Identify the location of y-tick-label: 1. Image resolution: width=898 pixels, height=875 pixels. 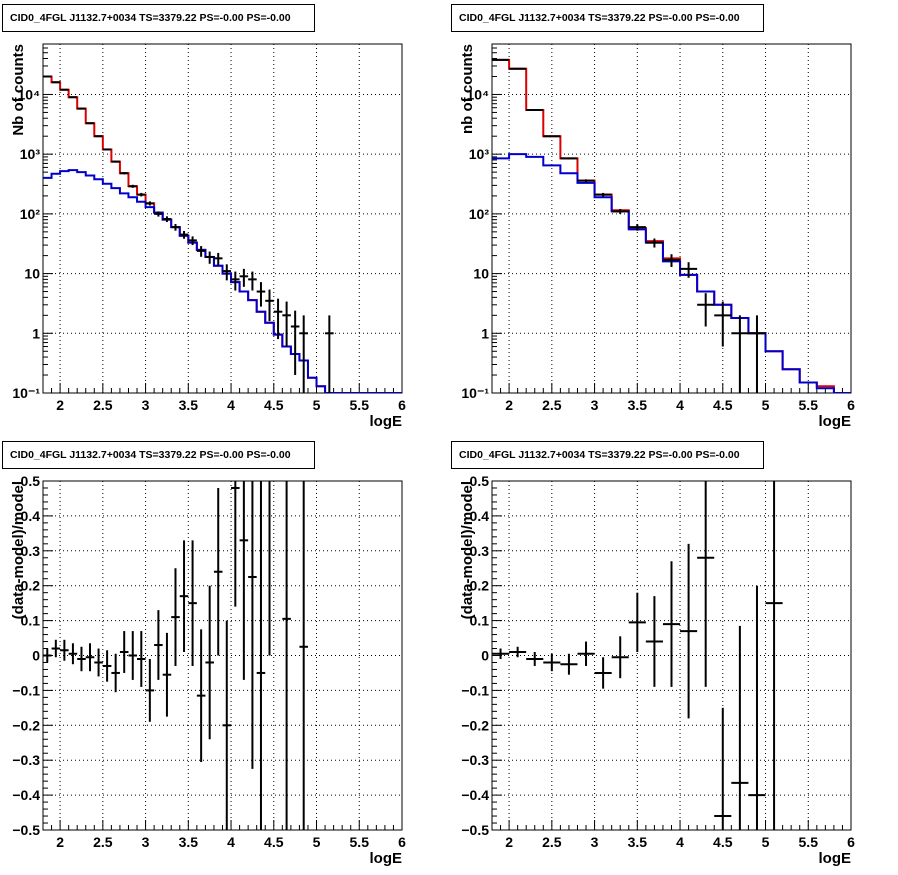
(485, 333).